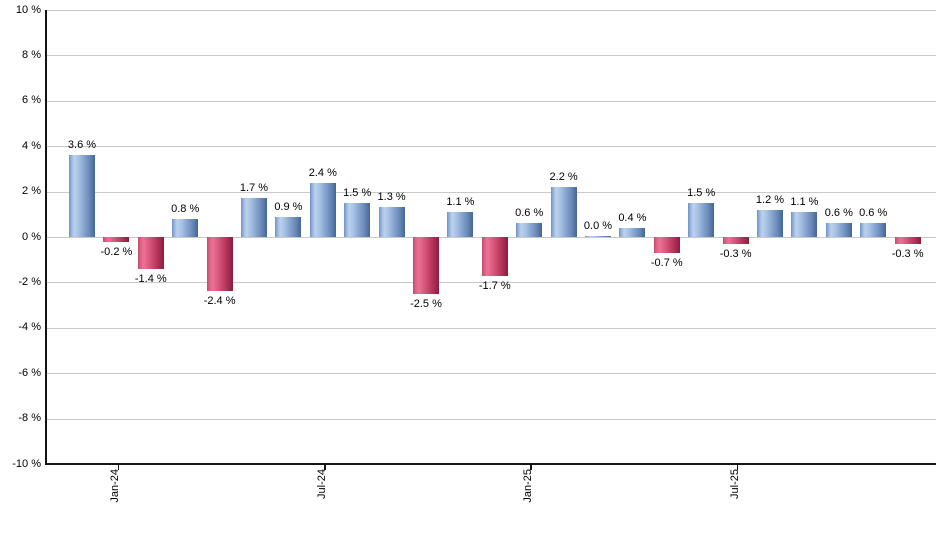 The height and width of the screenshot is (550, 940). What do you see at coordinates (391, 197) in the screenshot?
I see `bar-value-label: 1.3 %` at bounding box center [391, 197].